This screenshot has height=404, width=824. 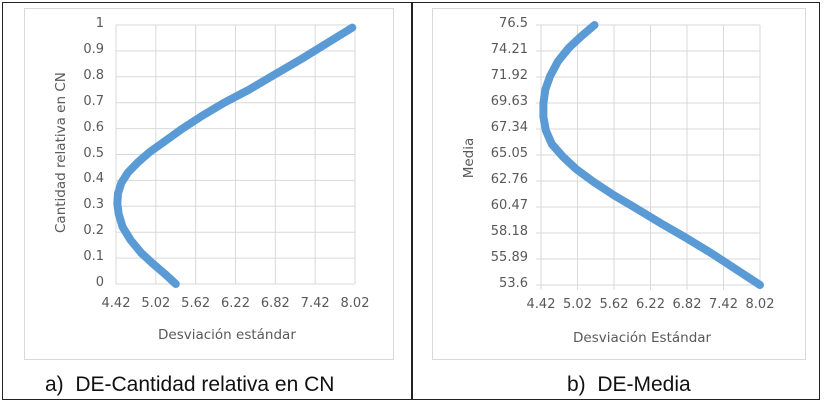 What do you see at coordinates (93, 179) in the screenshot?
I see `y-tick-label: 0.4` at bounding box center [93, 179].